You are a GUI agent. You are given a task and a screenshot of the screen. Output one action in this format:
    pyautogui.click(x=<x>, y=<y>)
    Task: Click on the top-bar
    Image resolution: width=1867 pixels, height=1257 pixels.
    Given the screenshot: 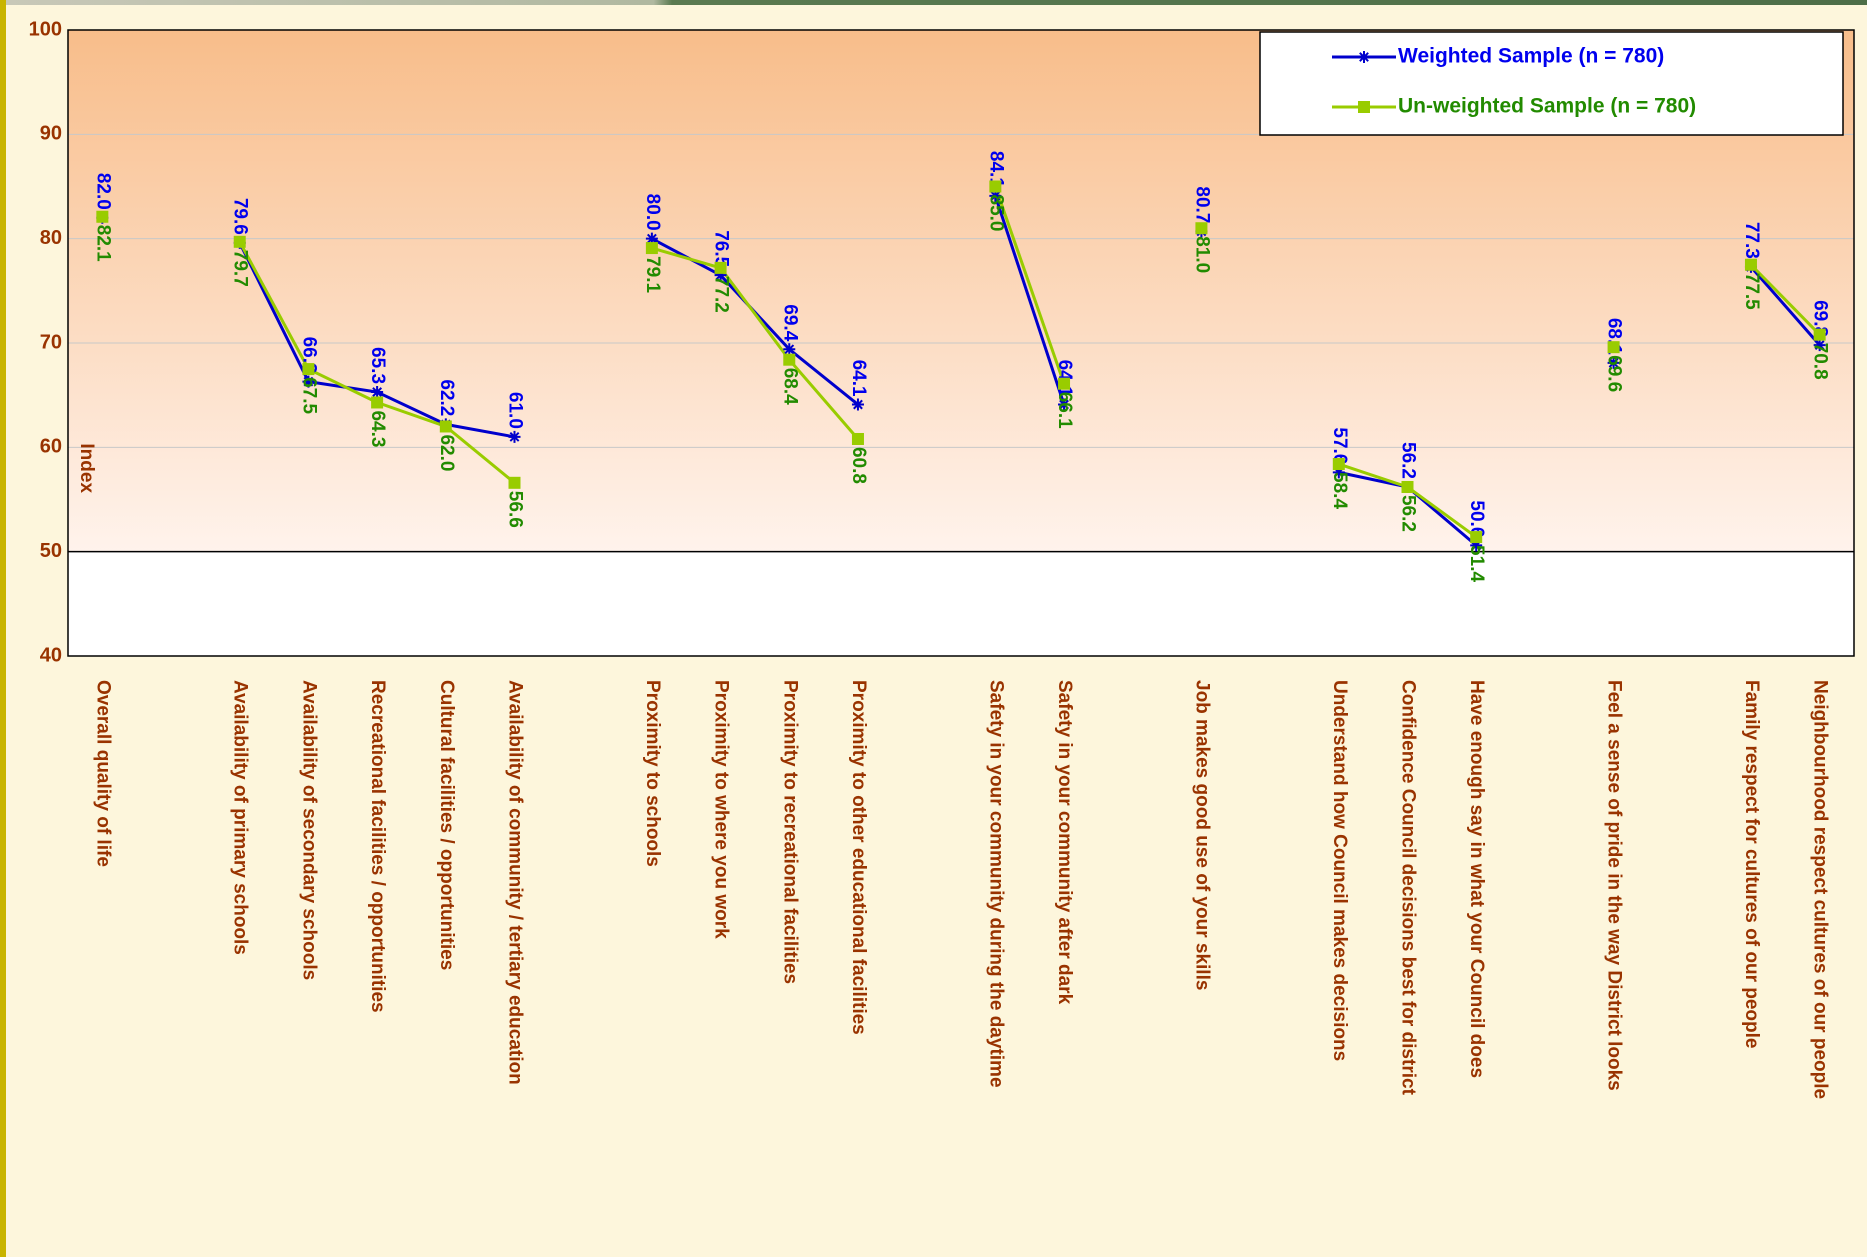 What is the action you would take?
    pyautogui.click(x=933, y=2)
    